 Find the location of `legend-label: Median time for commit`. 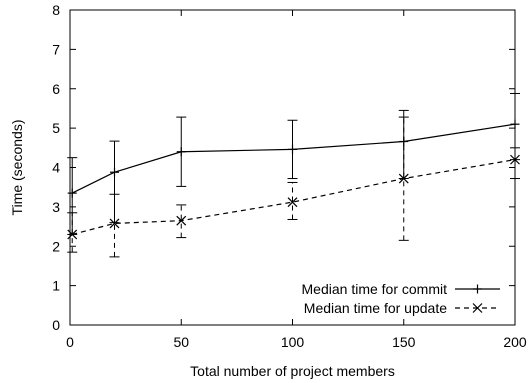

legend-label: Median time for commit is located at coordinates (375, 289).